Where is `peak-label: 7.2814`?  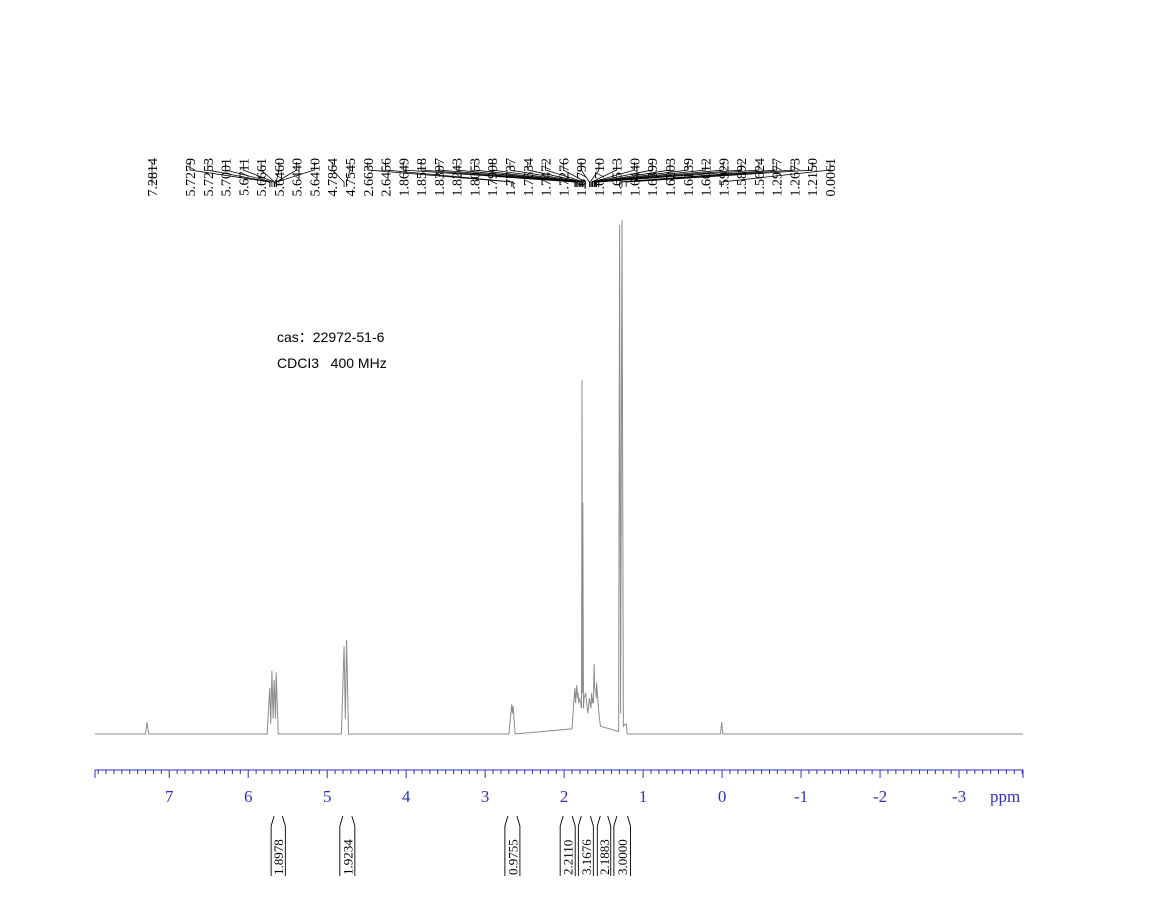 peak-label: 7.2814 is located at coordinates (153, 177).